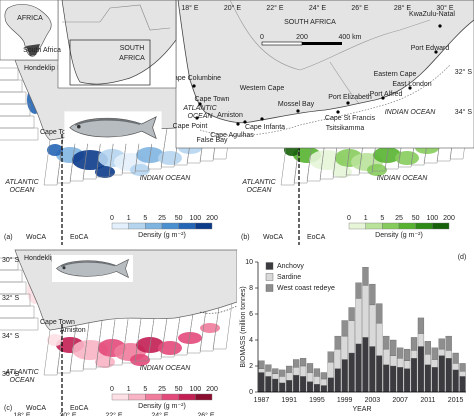  Describe the element at coordinates (350, 118) in the screenshot. I see `place-label: Cape St Francis` at that location.